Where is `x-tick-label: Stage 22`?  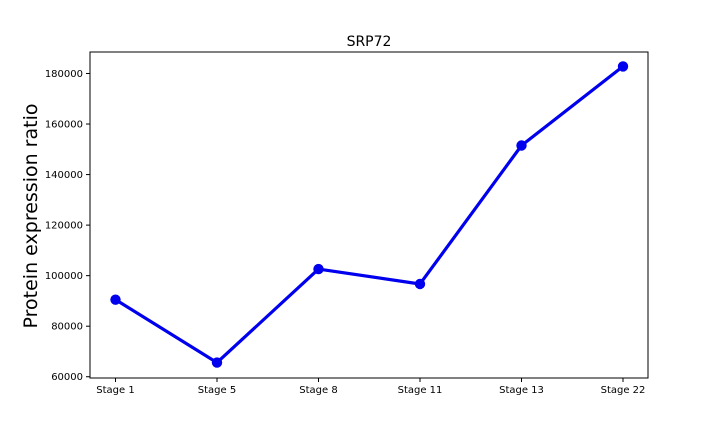
x-tick-label: Stage 22 is located at coordinates (623, 390).